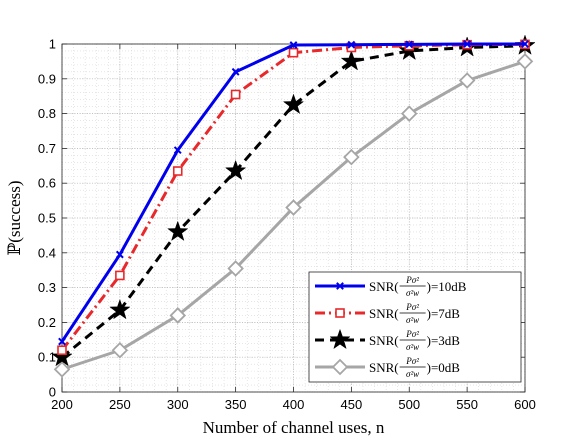 This screenshot has width=578, height=438. I want to click on x-tick-label: 550, so click(467, 404).